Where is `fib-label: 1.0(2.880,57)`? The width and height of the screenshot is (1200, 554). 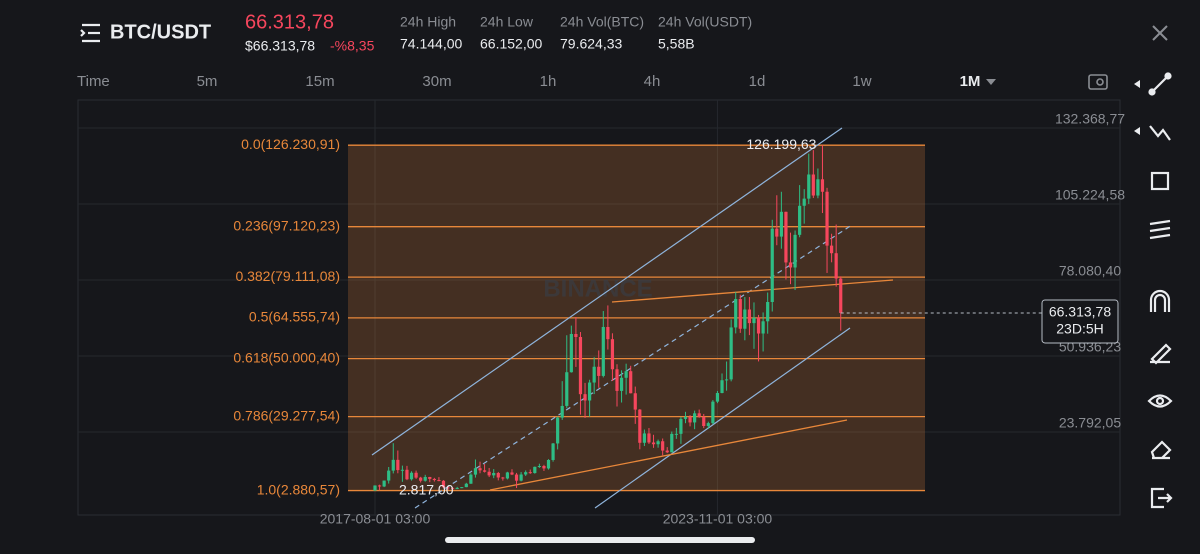 fib-label: 1.0(2.880,57) is located at coordinates (298, 489).